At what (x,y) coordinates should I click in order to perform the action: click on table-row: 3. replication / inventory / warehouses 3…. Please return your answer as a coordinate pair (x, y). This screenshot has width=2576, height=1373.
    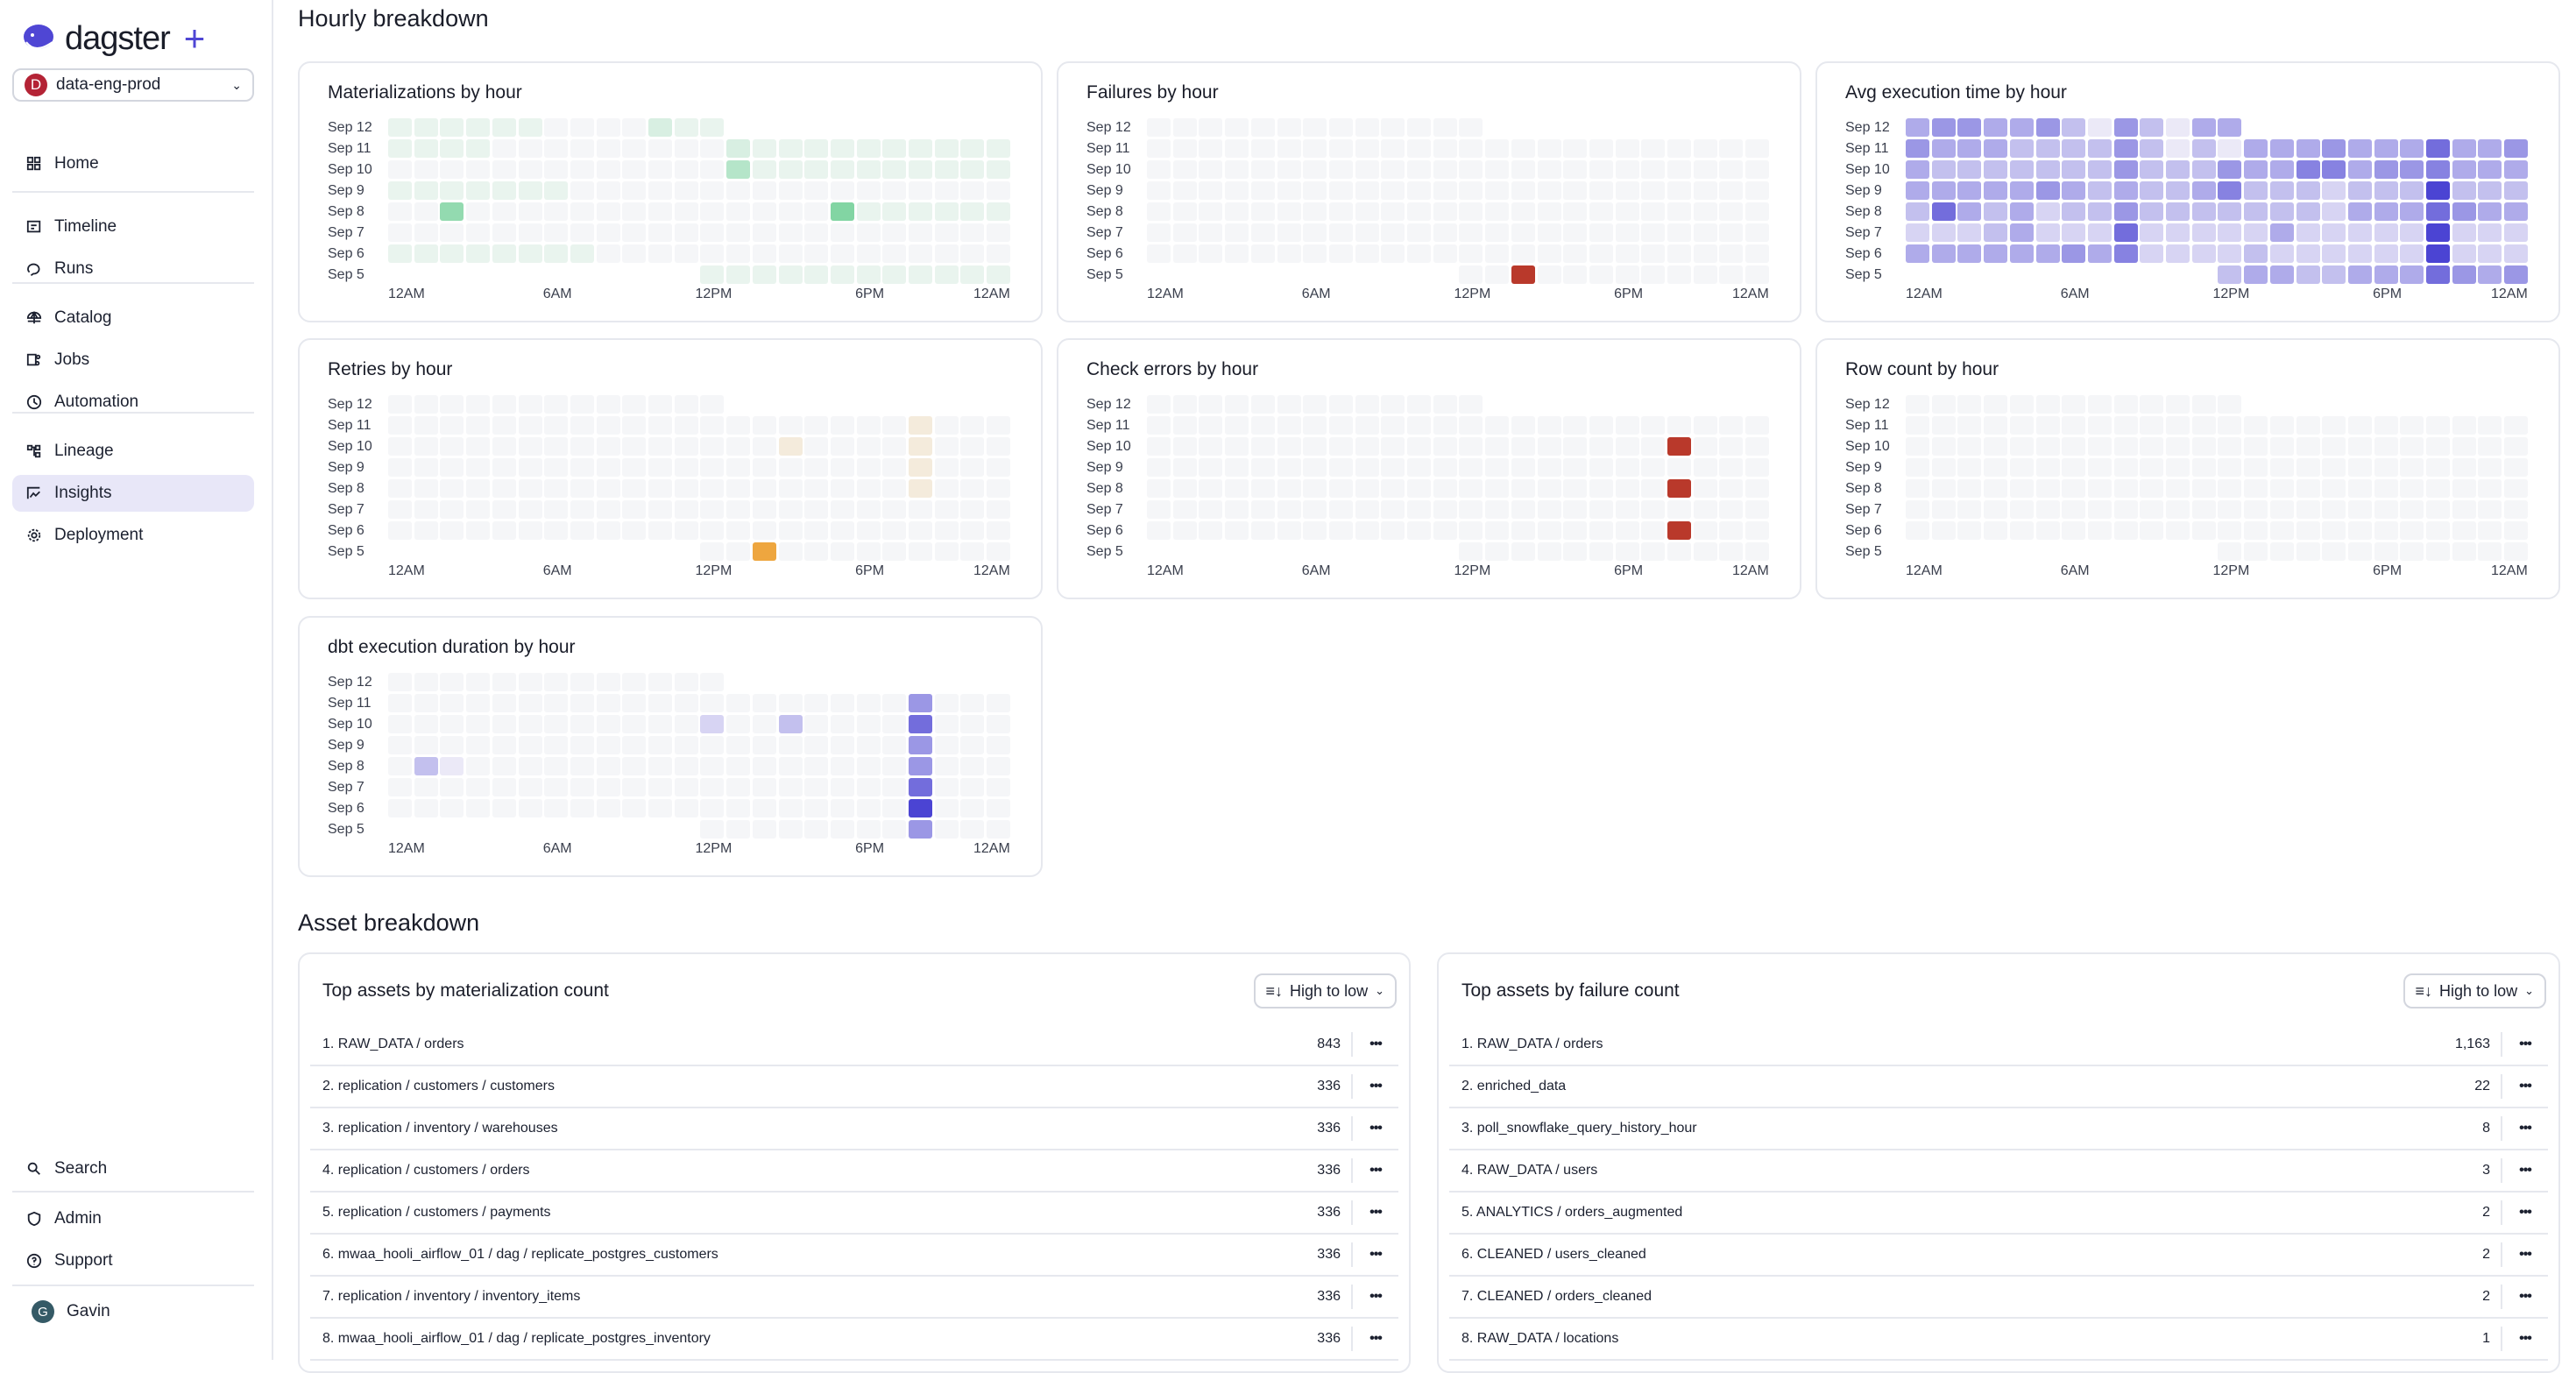
    Looking at the image, I should click on (854, 1129).